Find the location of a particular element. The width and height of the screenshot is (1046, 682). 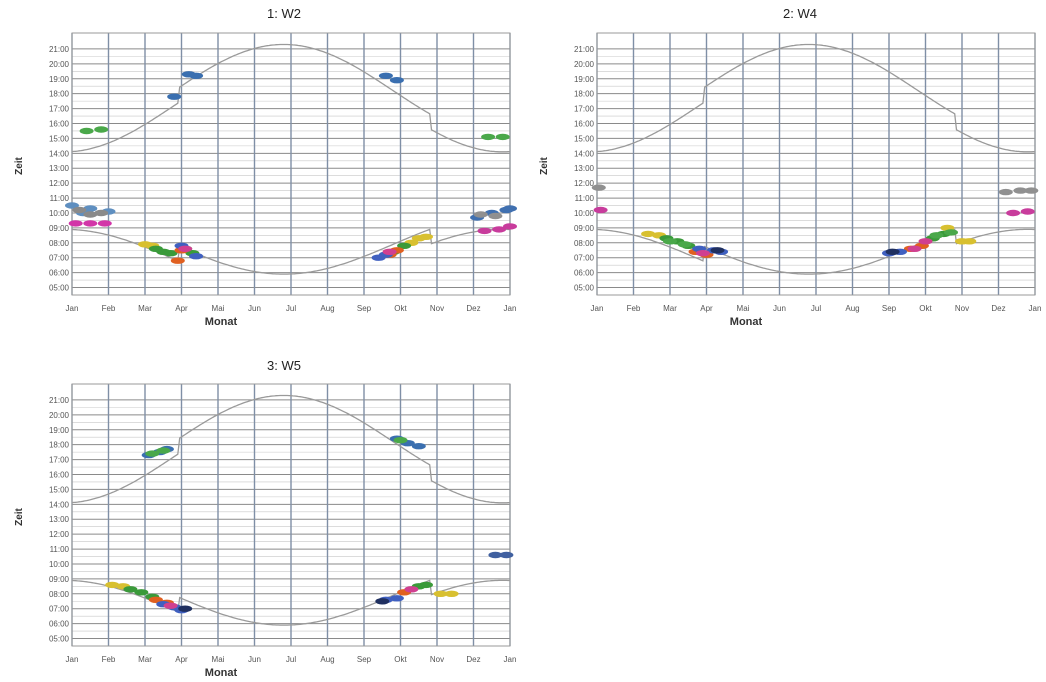

chart-title: 1: W2 is located at coordinates (284, 13).